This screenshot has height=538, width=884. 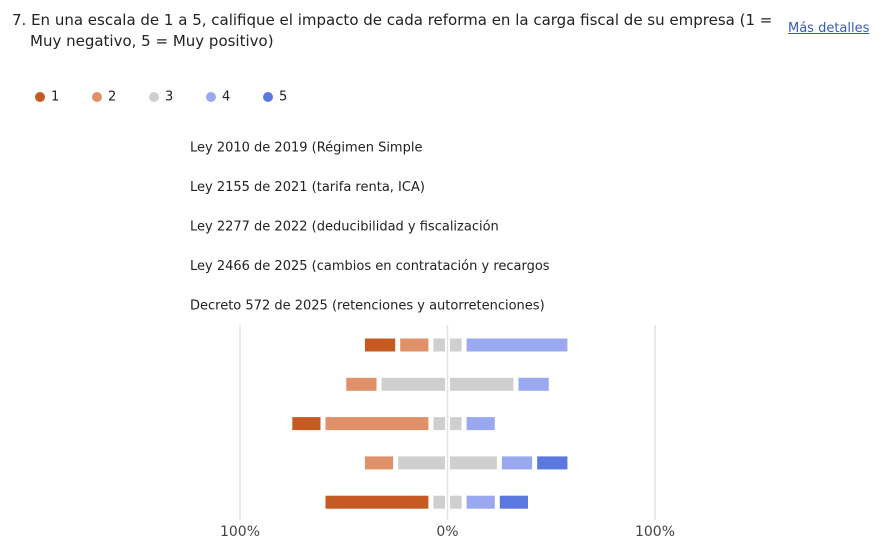 What do you see at coordinates (112, 97) in the screenshot?
I see `legend-label: 2` at bounding box center [112, 97].